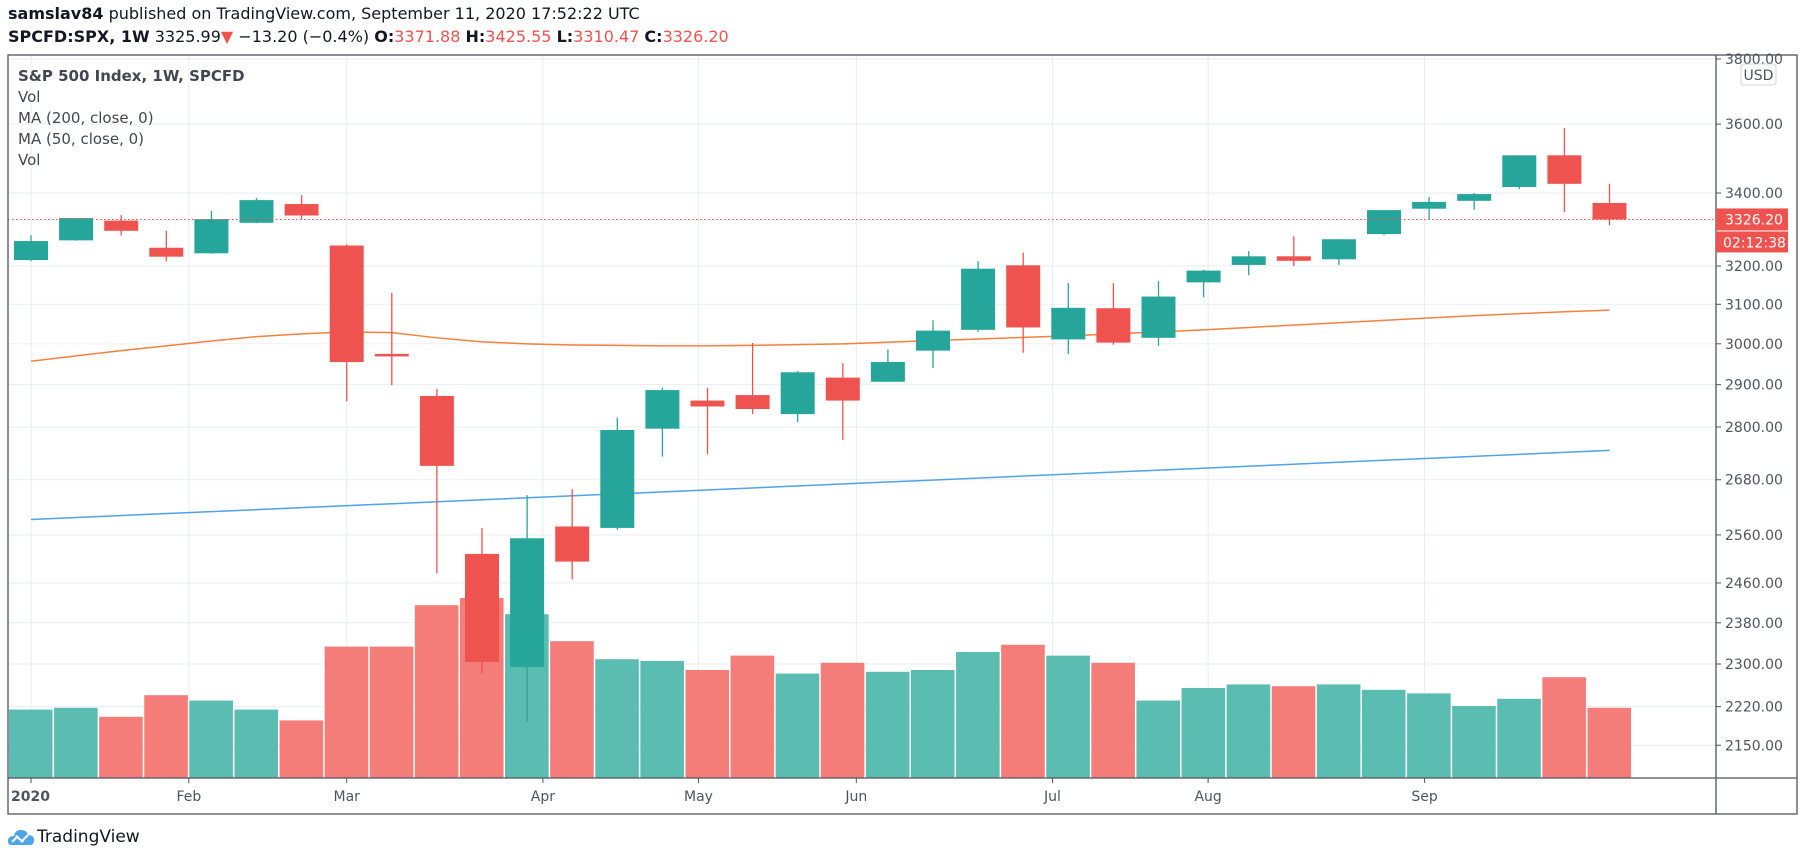  Describe the element at coordinates (56, 13) in the screenshot. I see `publisher-name: samslav84` at that location.